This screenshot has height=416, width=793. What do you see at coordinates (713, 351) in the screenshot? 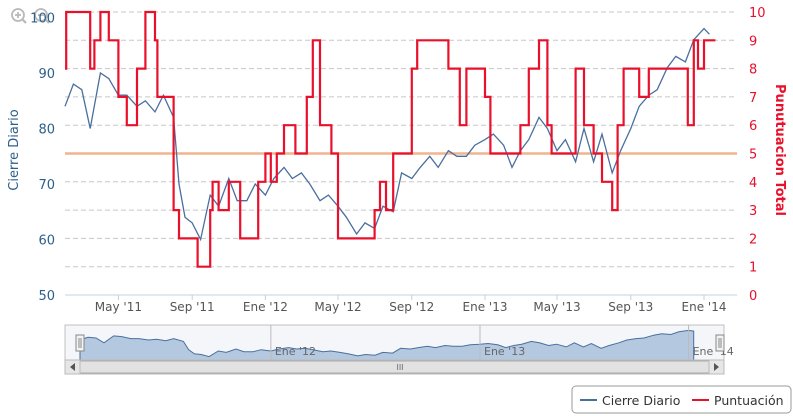
I see `navigator-tick-label: Ene '14` at bounding box center [713, 351].